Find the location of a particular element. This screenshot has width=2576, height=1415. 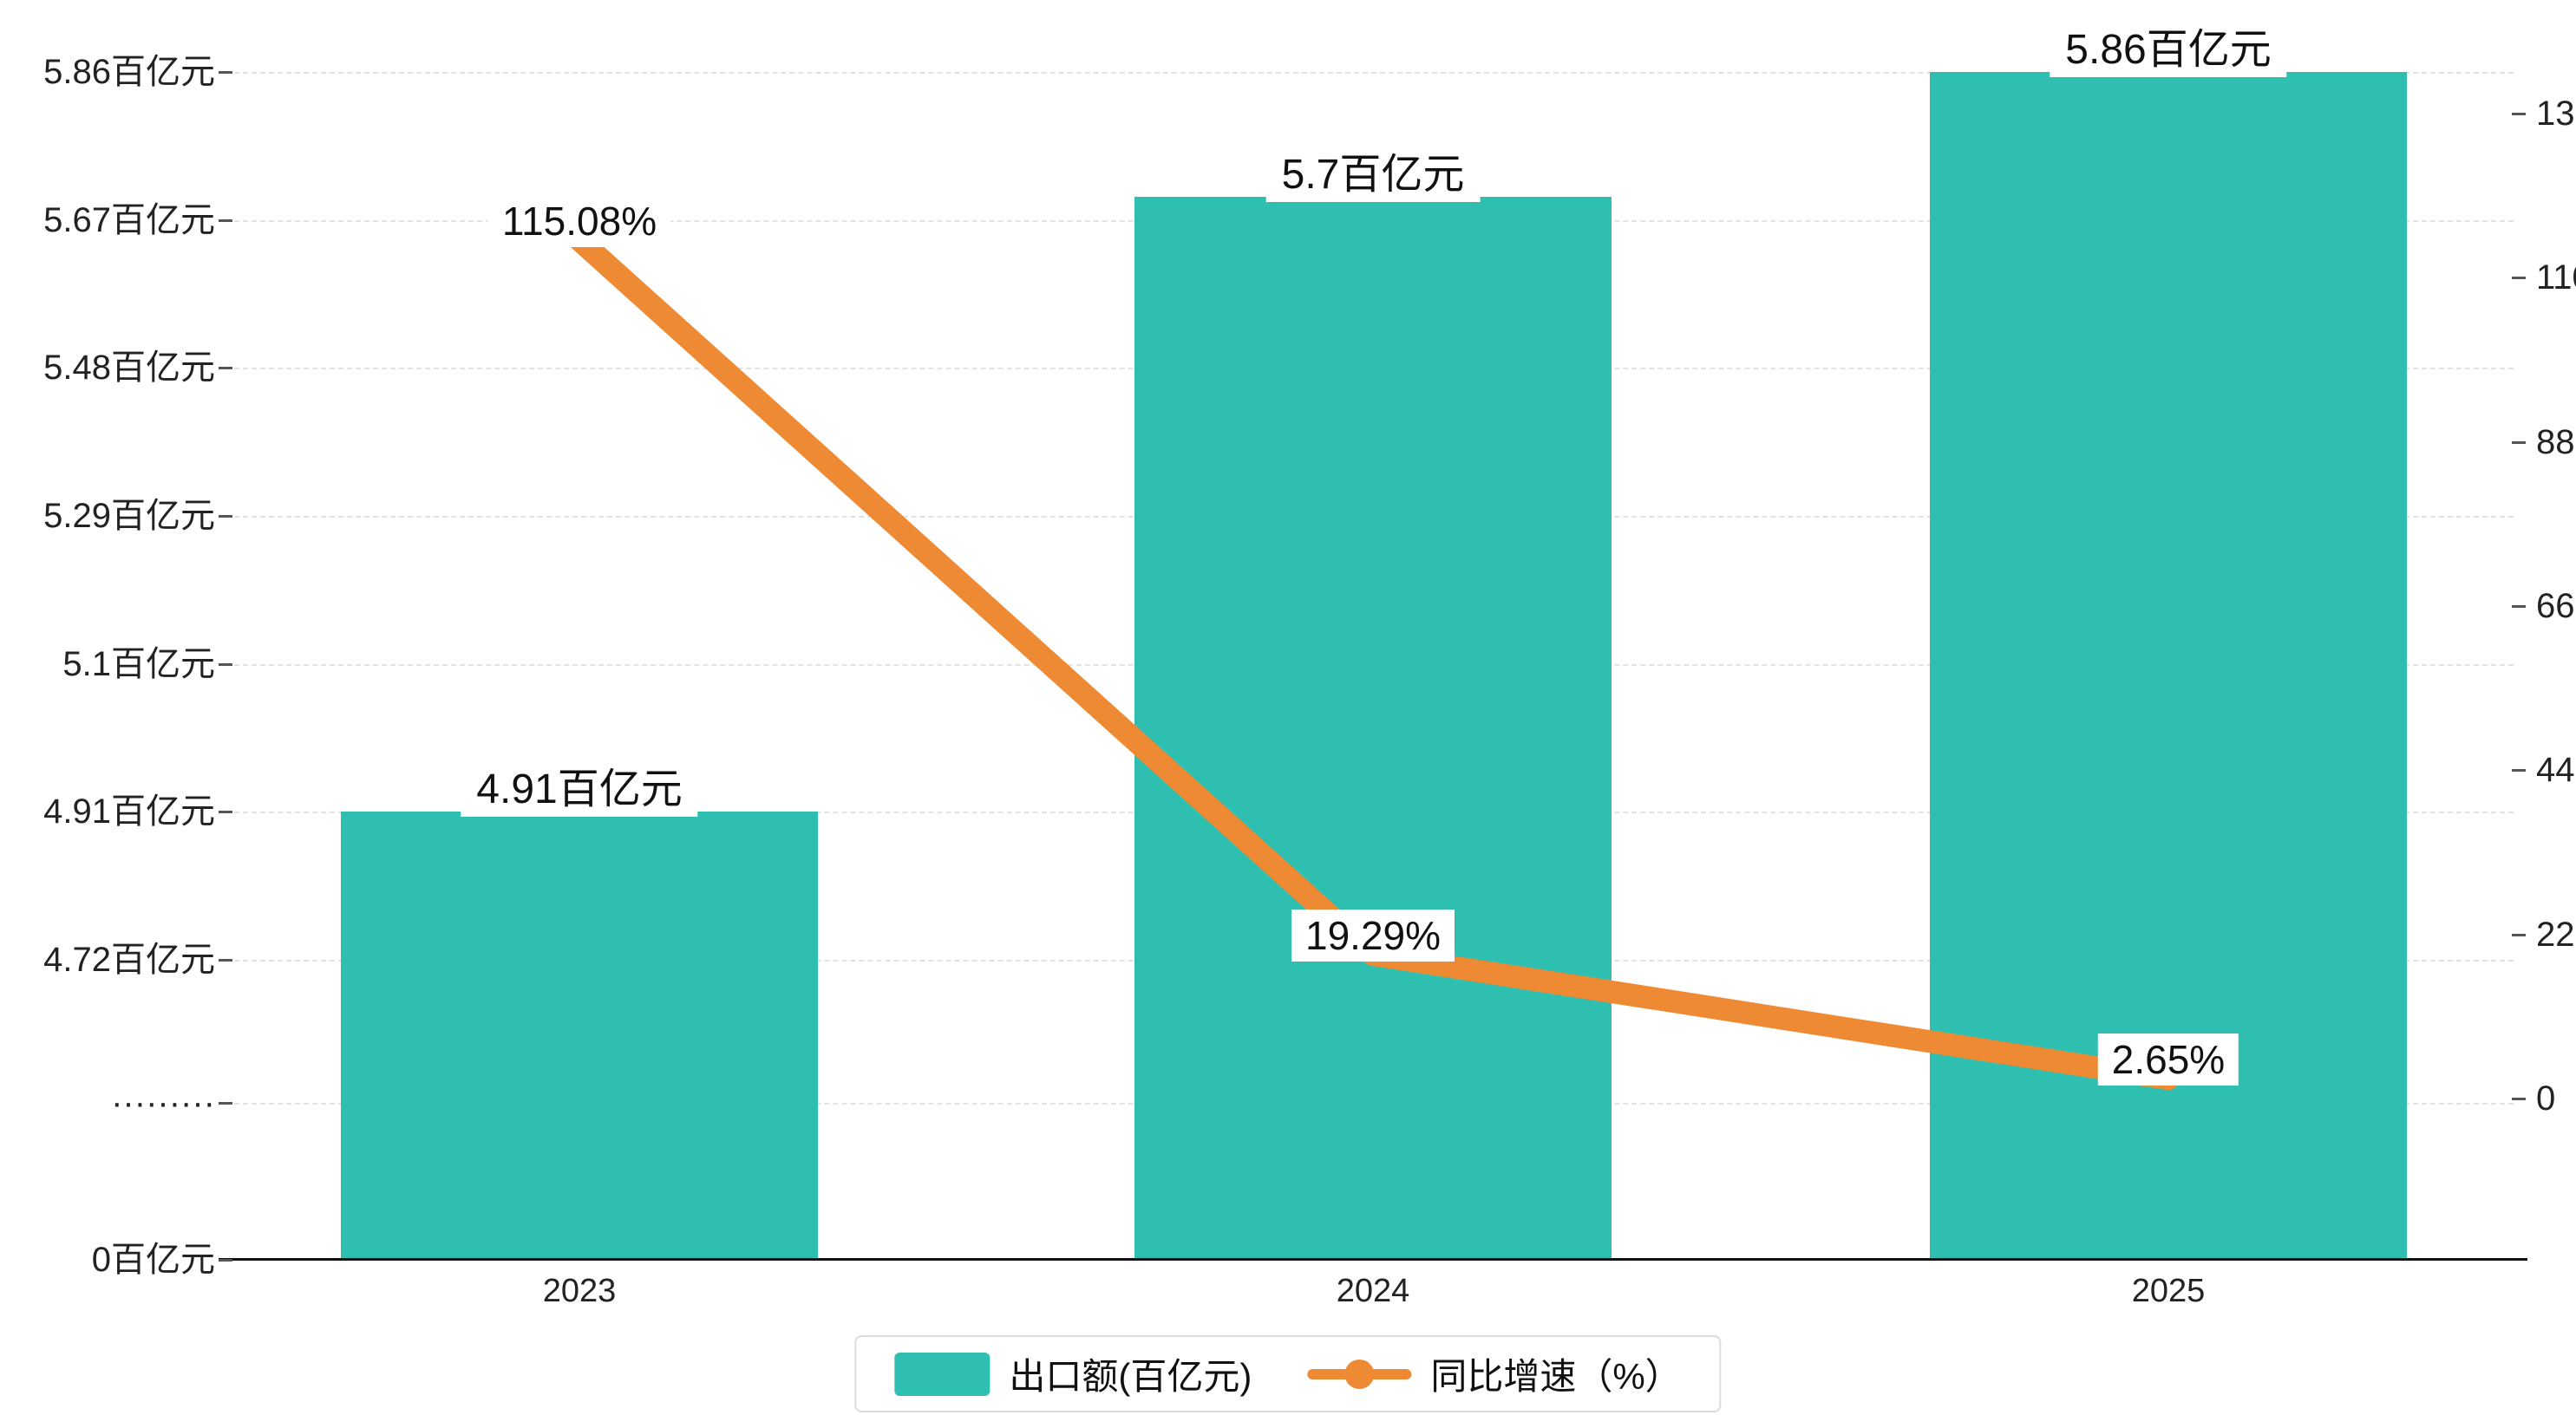

bar-value-label: 4.91百亿元 is located at coordinates (579, 790).